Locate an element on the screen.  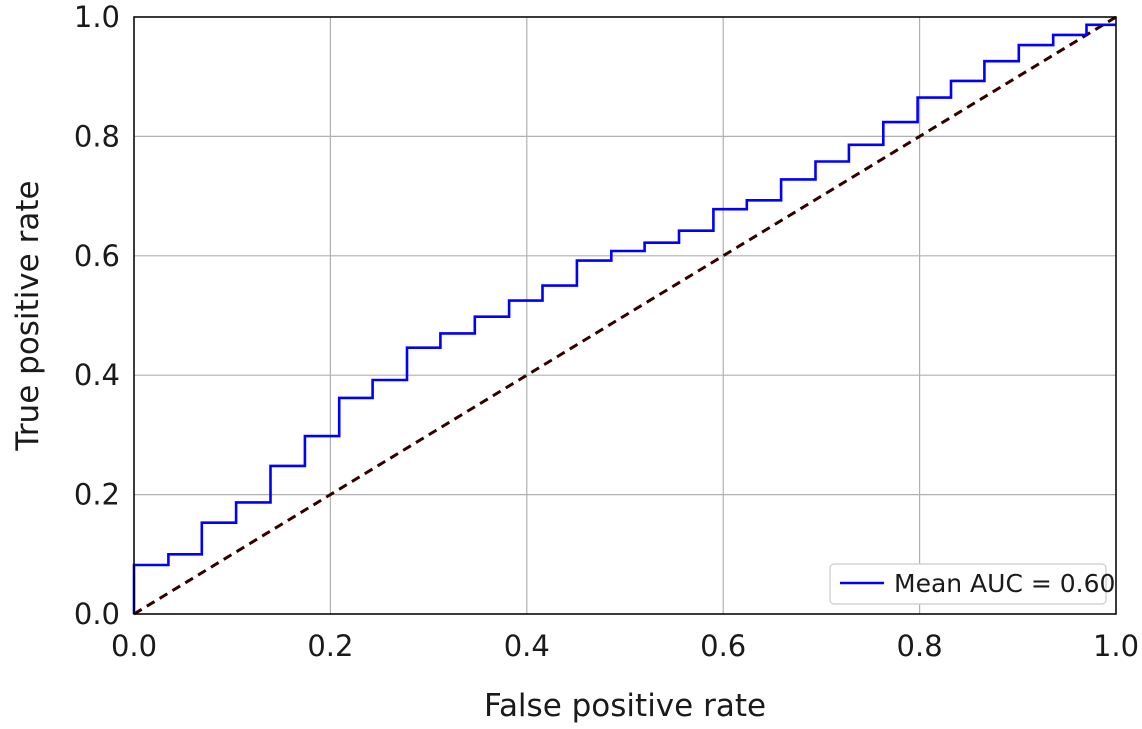
legend-box is located at coordinates (968, 584).